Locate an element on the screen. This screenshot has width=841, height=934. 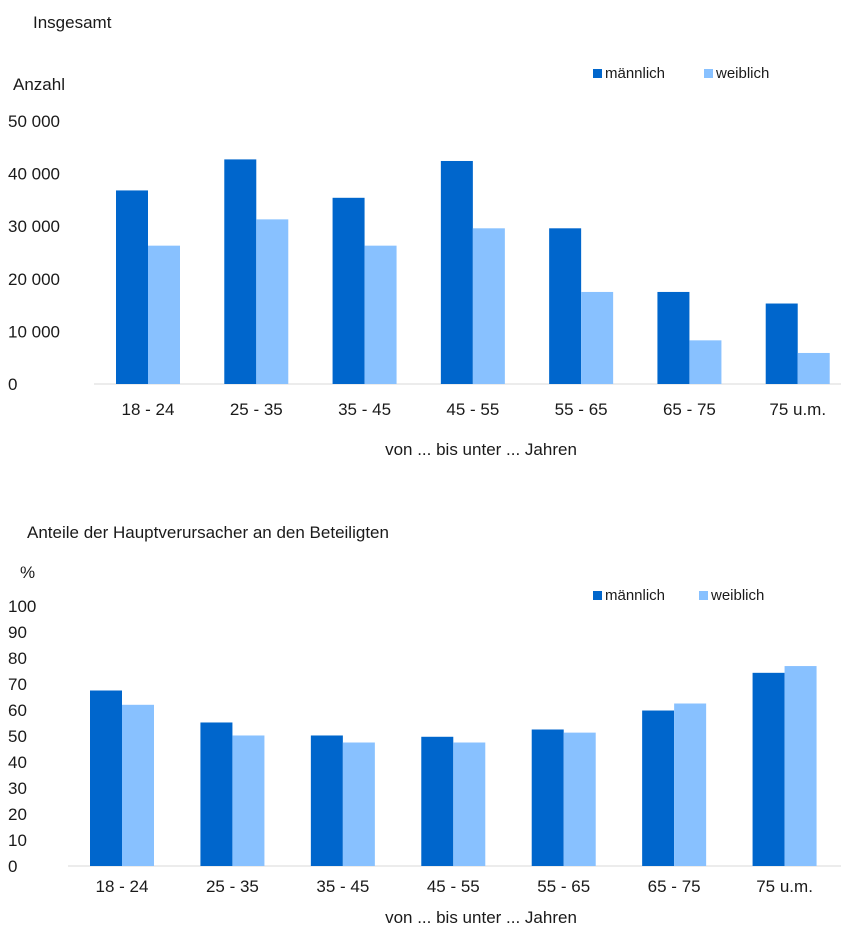
y-tick-label: 50 000 is located at coordinates (34, 121).